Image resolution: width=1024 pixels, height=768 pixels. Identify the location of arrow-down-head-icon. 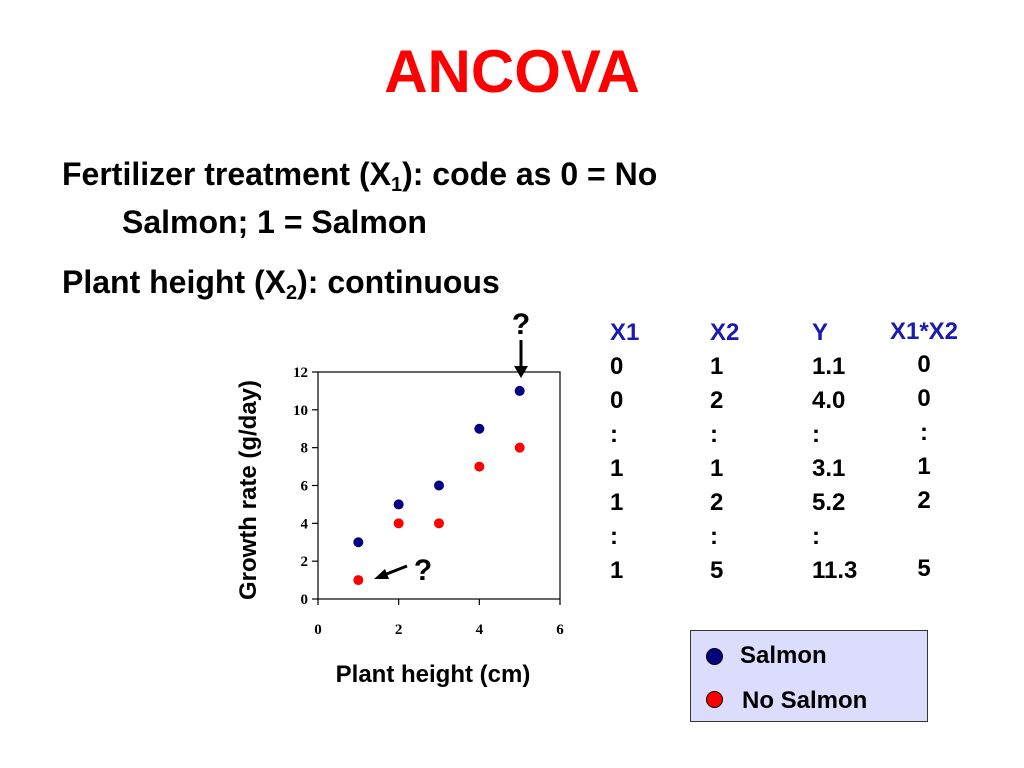
(521, 372).